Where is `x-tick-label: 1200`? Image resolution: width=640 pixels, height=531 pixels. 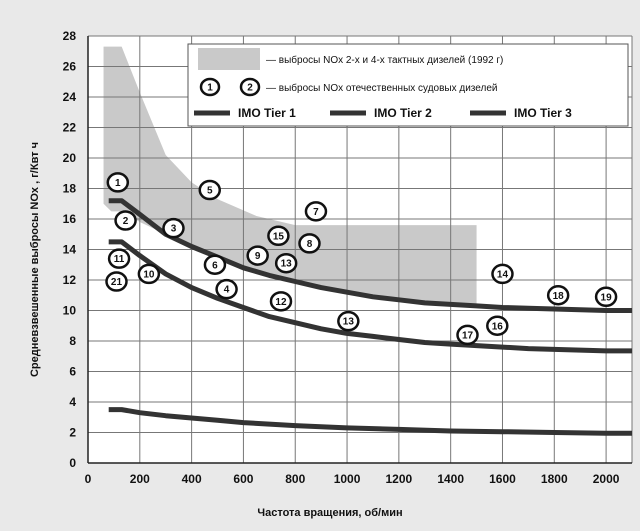 x-tick-label: 1200 is located at coordinates (399, 479).